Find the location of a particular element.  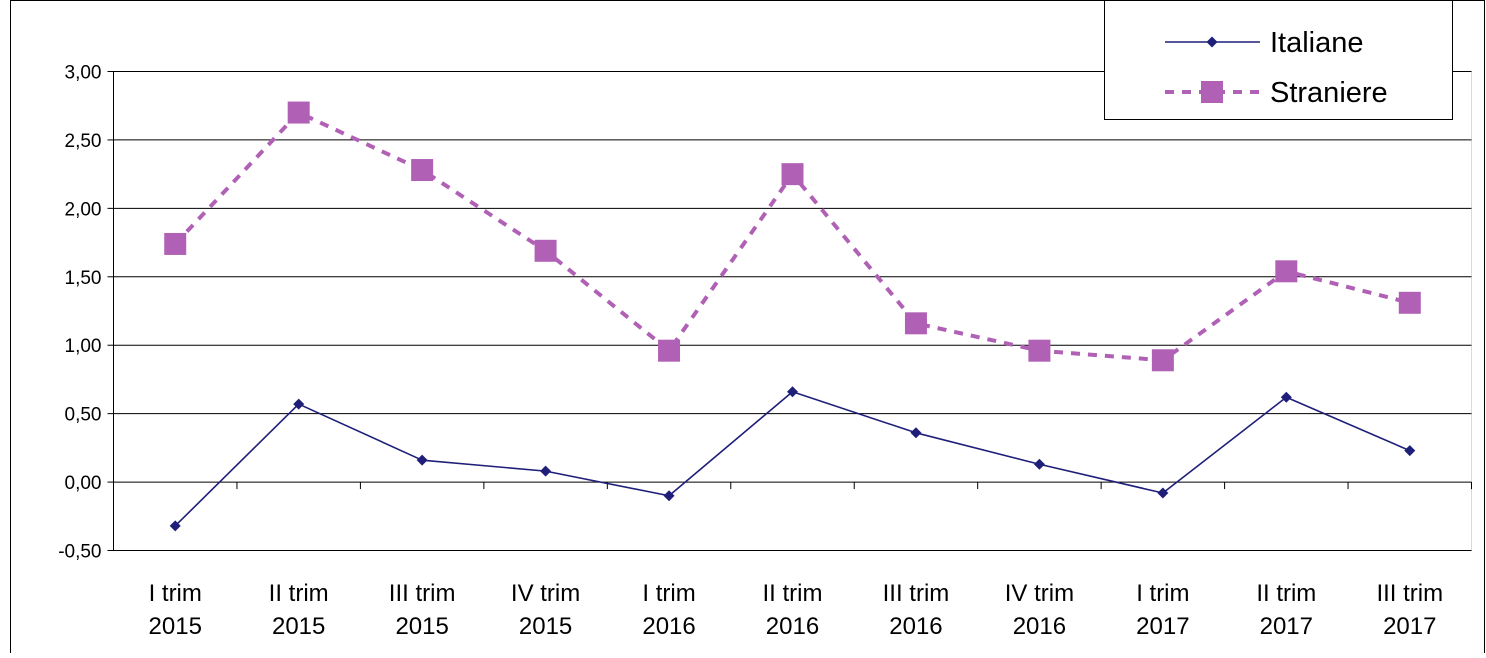

x-tick-label: III trim 2016 is located at coordinates (916, 610).